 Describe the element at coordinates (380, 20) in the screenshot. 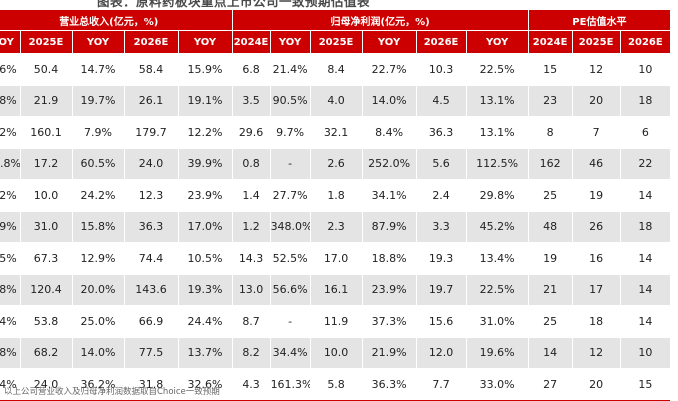

I see `group-header-net-profit: 归母净利润(亿元，%)` at that location.